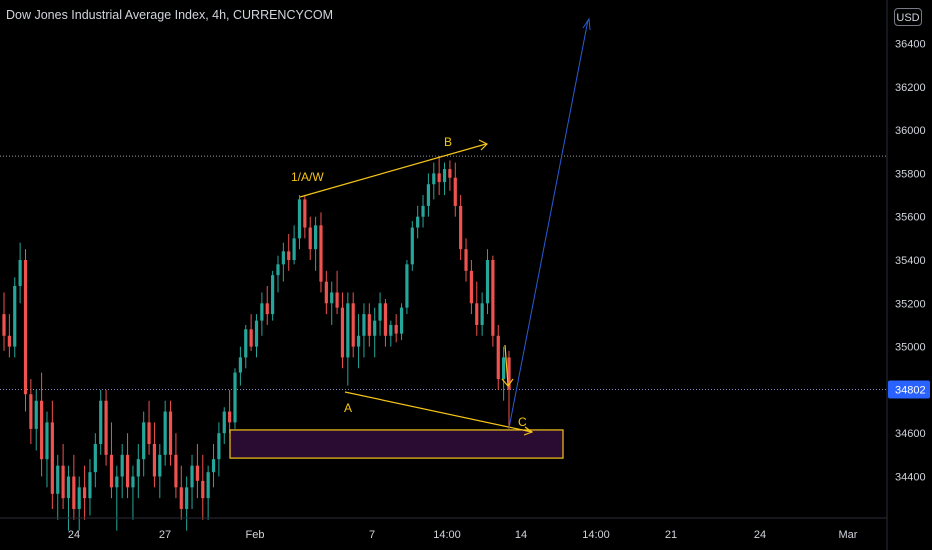 Image resolution: width=932 pixels, height=550 pixels. I want to click on y-tick-label: 34400, so click(910, 478).